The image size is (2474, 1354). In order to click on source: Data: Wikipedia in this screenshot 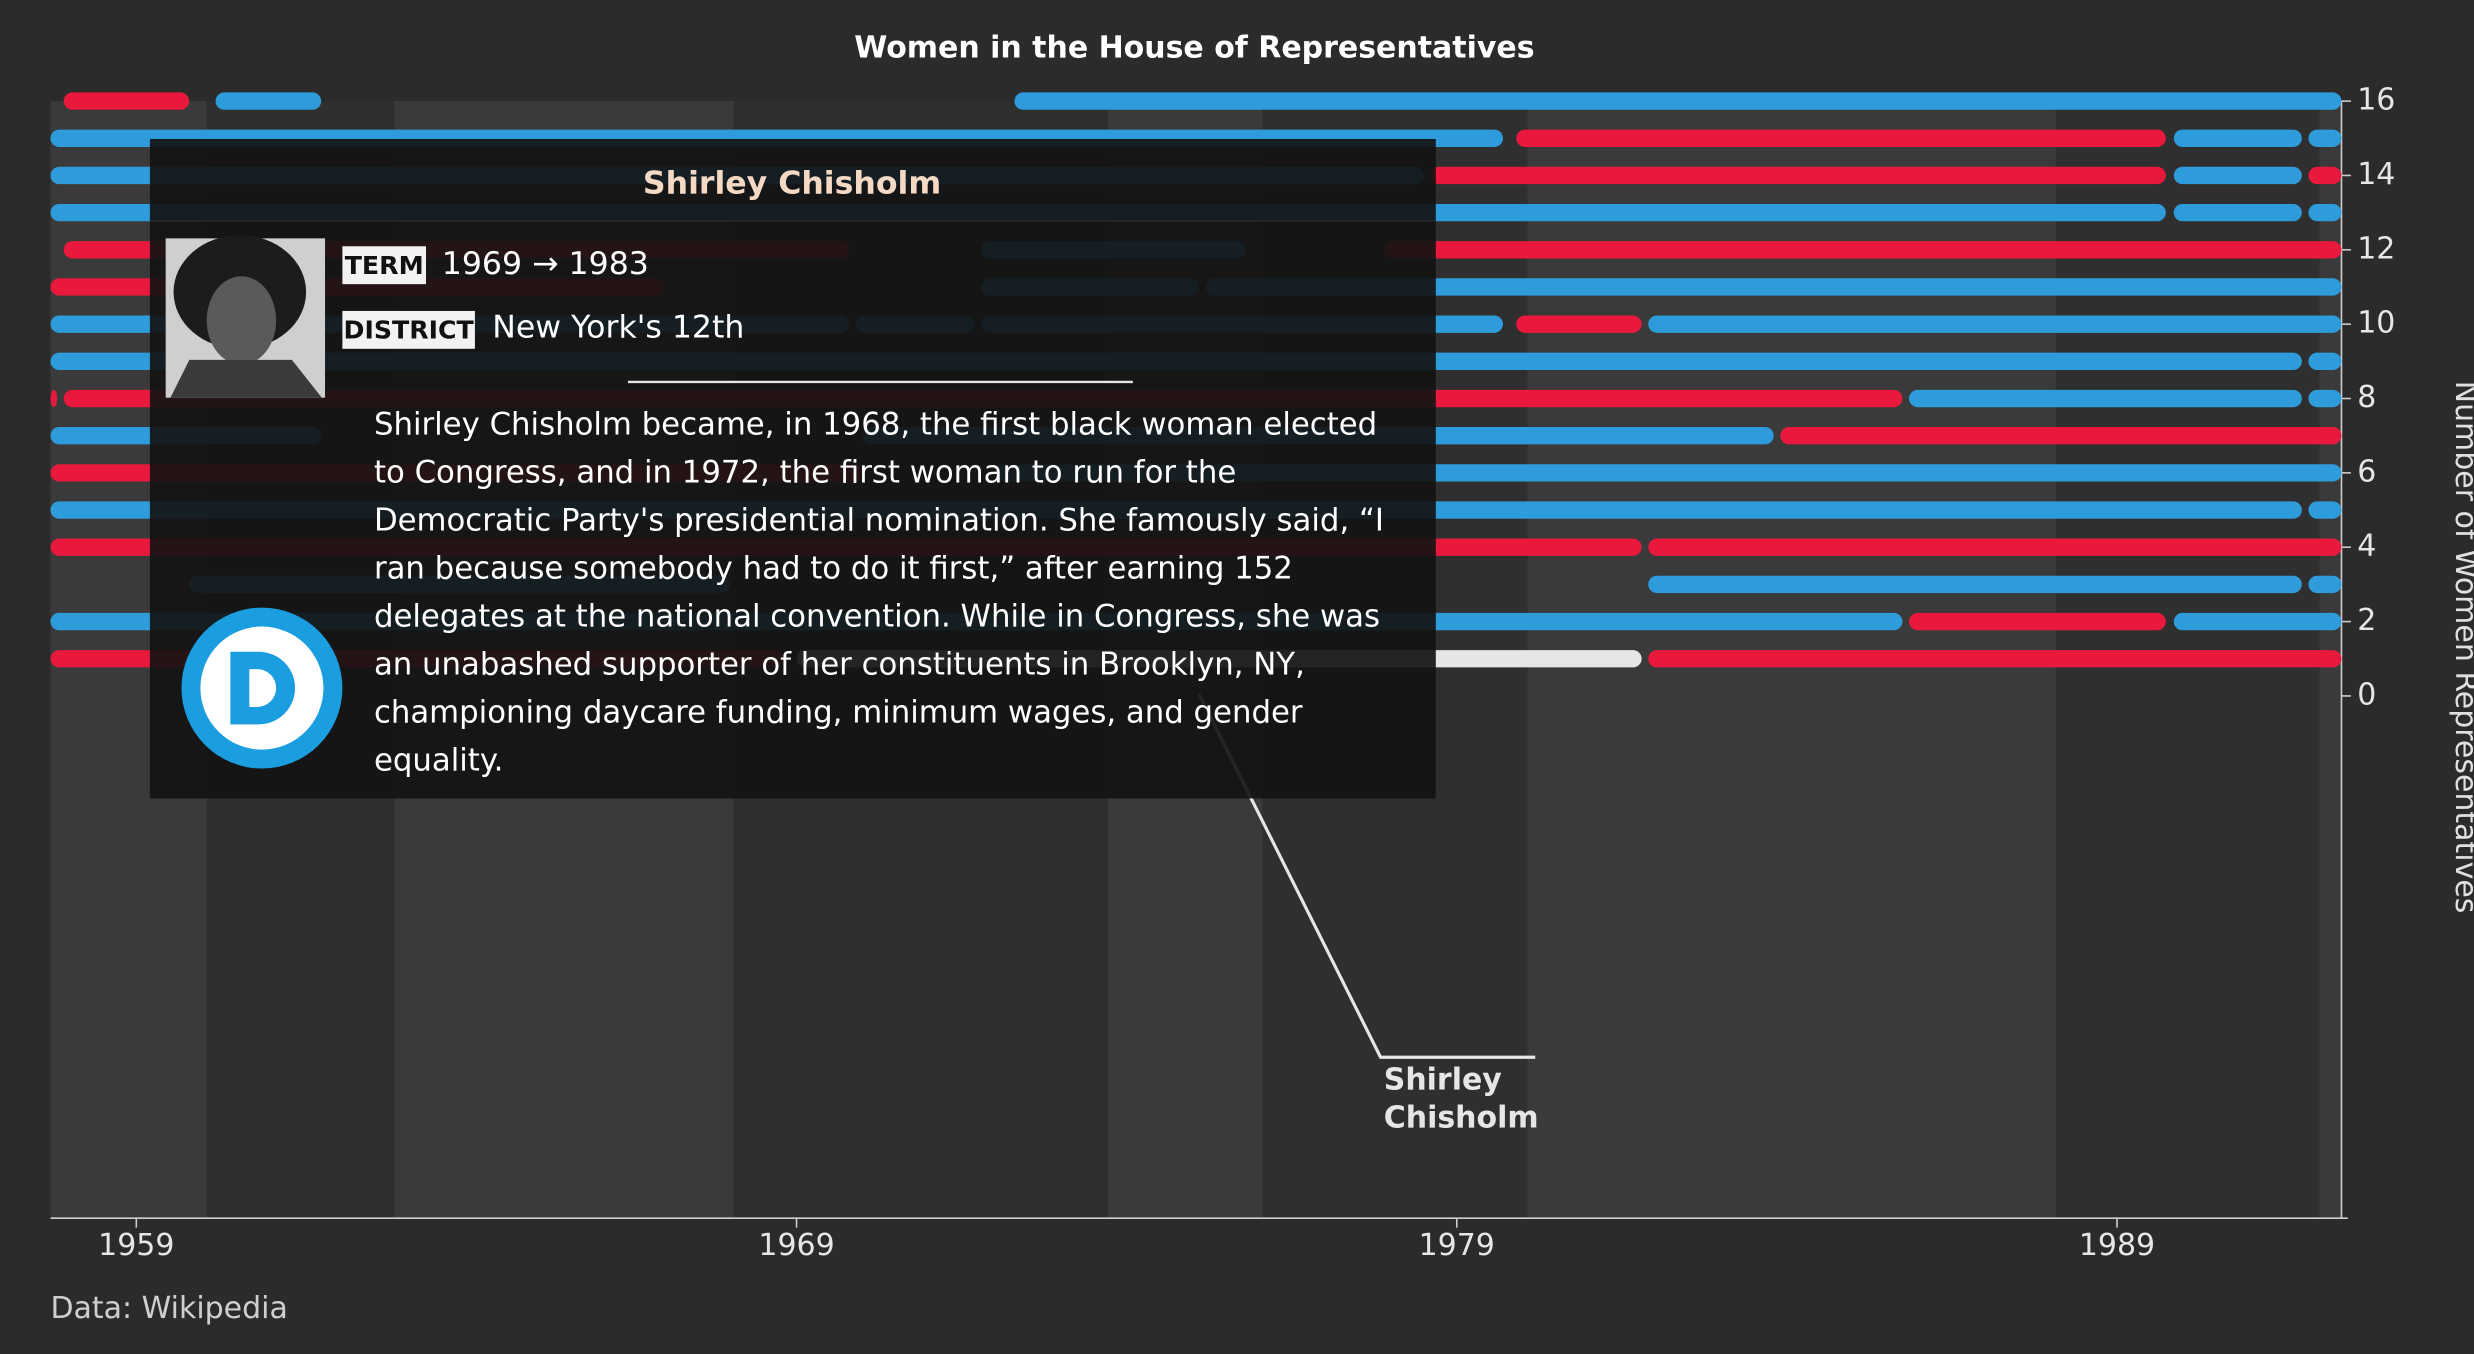, I will do `click(168, 1308)`.